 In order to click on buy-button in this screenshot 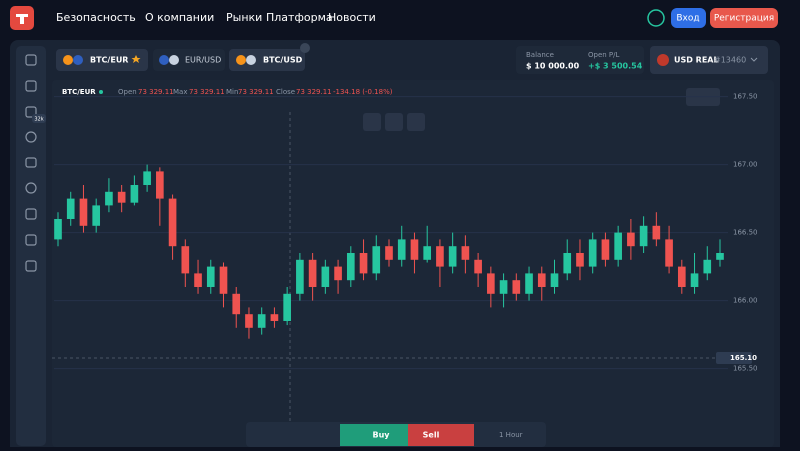, I will do `click(374, 435)`.